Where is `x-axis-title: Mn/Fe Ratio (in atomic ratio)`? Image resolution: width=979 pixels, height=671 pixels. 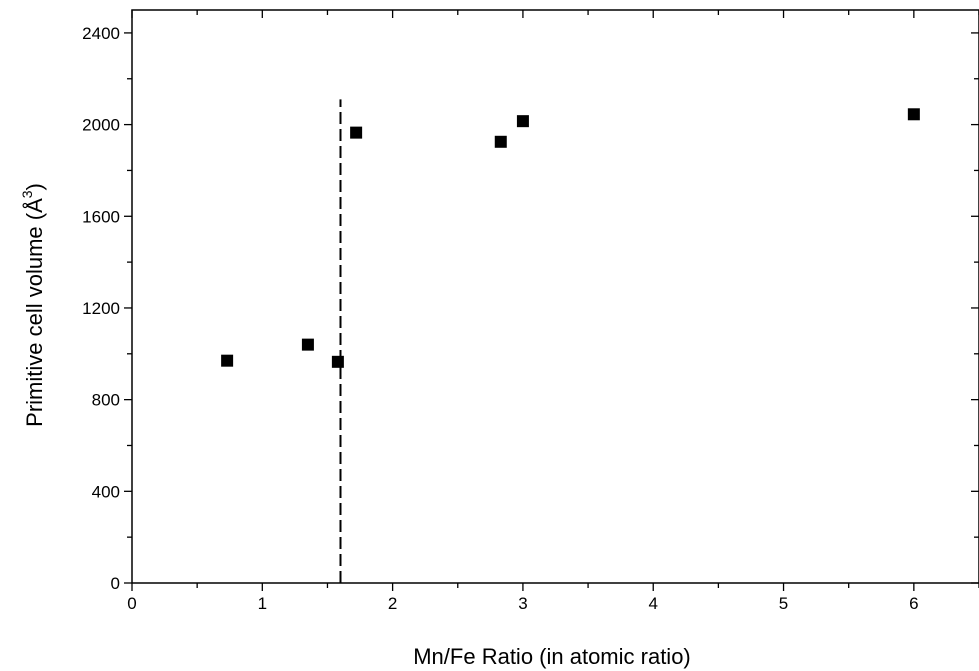
x-axis-title: Mn/Fe Ratio (in atomic ratio) is located at coordinates (552, 656).